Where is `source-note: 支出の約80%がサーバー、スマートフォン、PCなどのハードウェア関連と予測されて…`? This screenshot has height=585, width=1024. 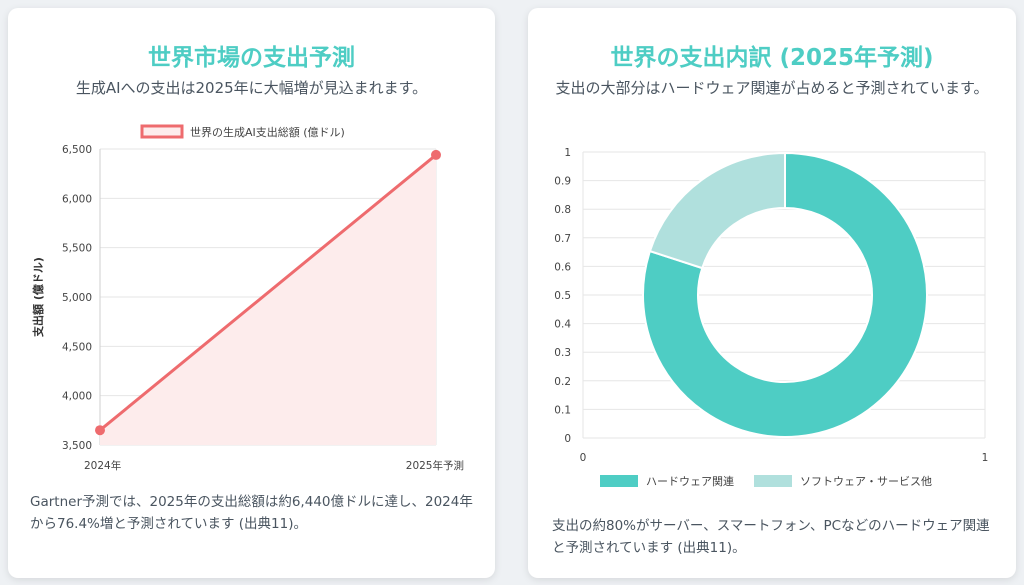
source-note: 支出の約80%がサーバー、スマートフォン、PCなどのハードウェア関連と予測されて… is located at coordinates (771, 537).